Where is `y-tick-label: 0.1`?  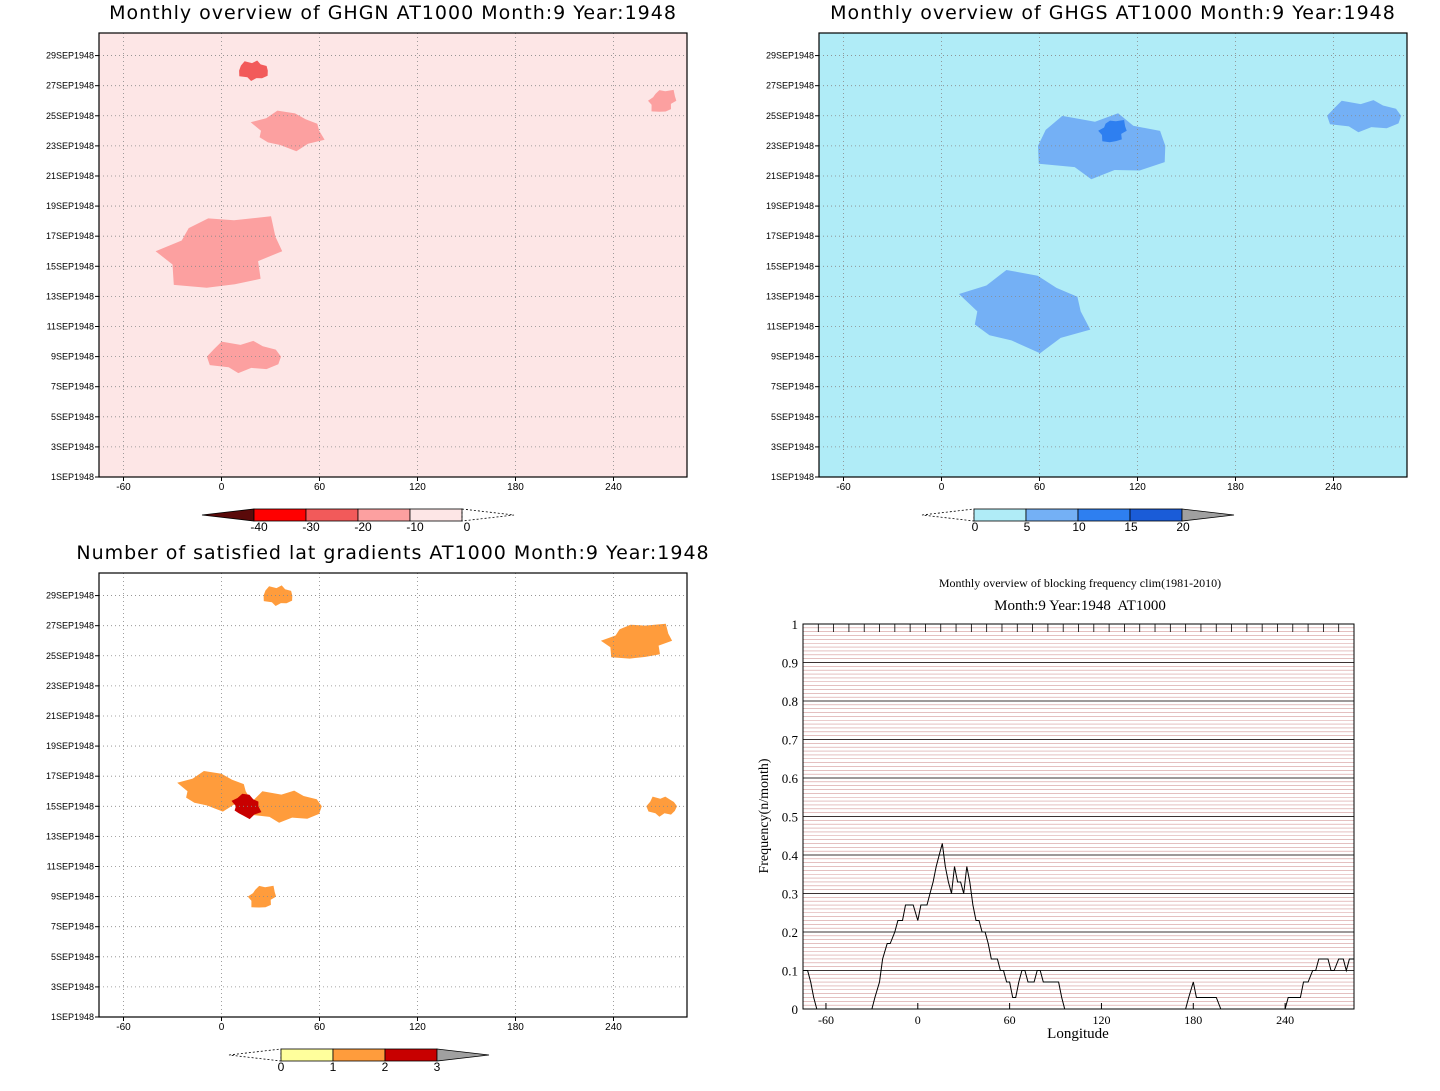
y-tick-label: 0.1 is located at coordinates (790, 971).